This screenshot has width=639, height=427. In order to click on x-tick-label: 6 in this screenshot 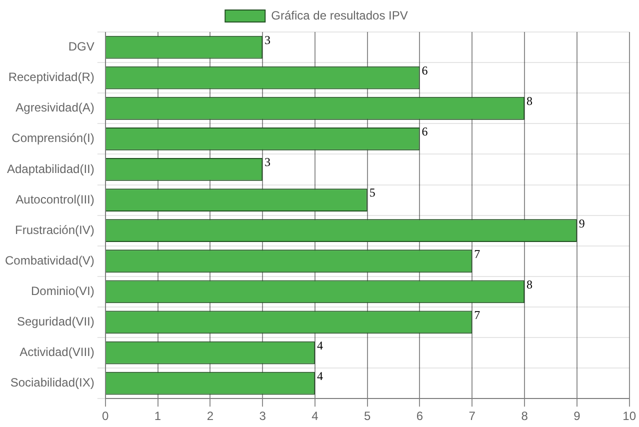, I will do `click(420, 416)`.